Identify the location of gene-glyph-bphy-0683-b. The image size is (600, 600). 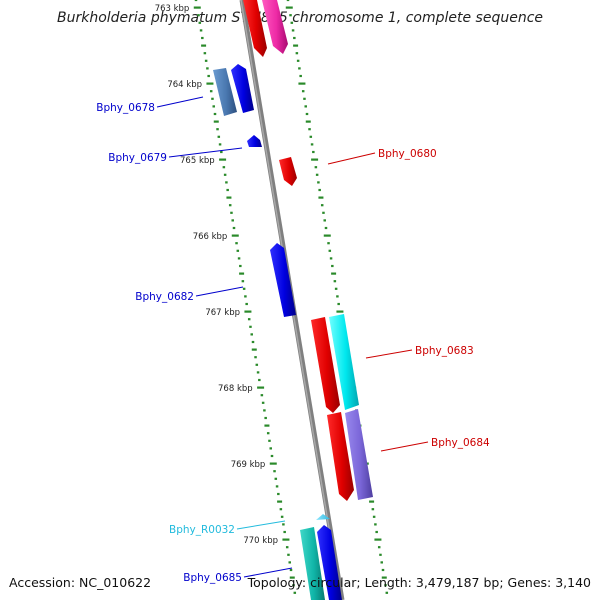
(344, 362).